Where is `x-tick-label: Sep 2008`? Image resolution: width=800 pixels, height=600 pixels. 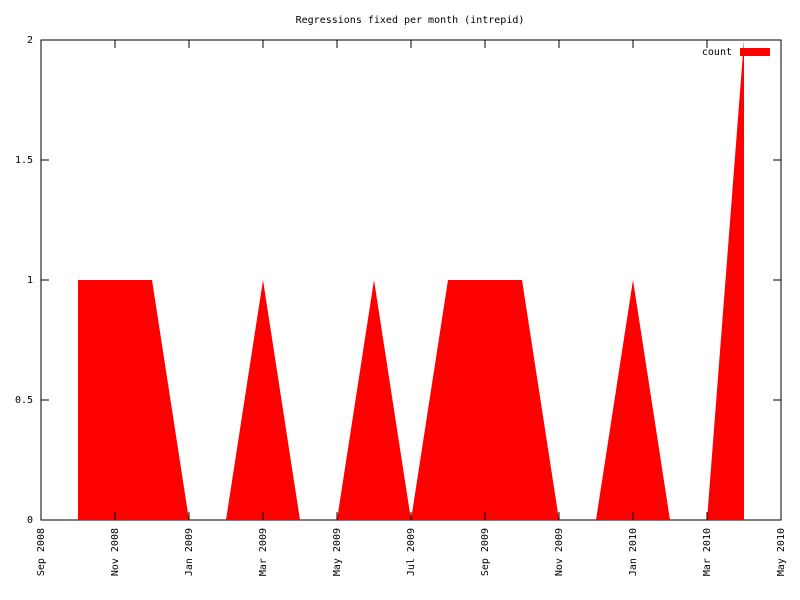 x-tick-label: Sep 2008 is located at coordinates (41, 552).